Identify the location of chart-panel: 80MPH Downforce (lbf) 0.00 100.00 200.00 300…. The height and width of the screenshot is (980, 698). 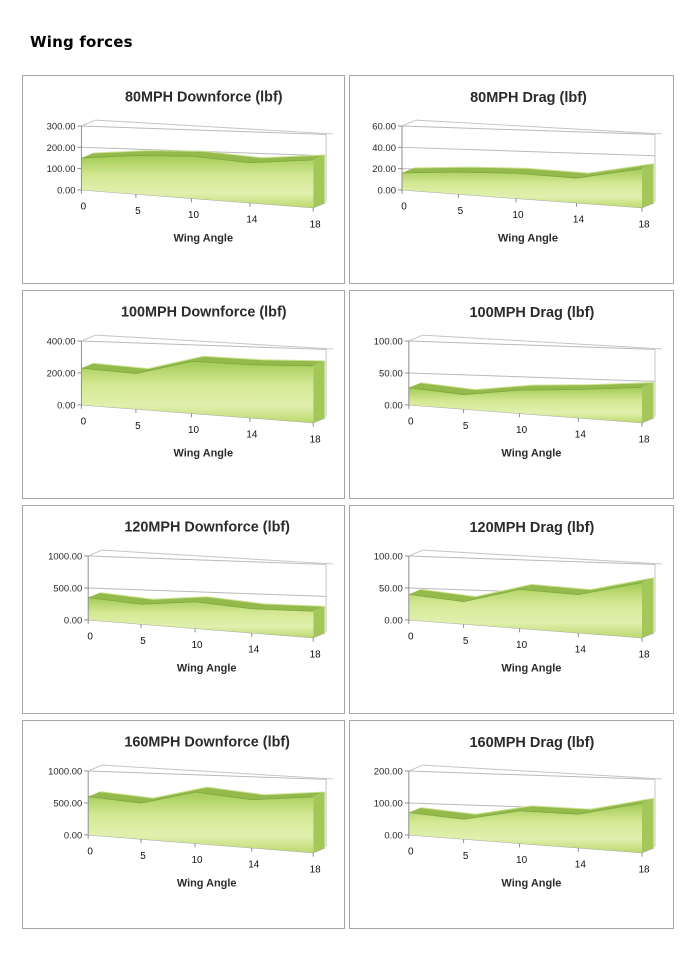
(183, 179).